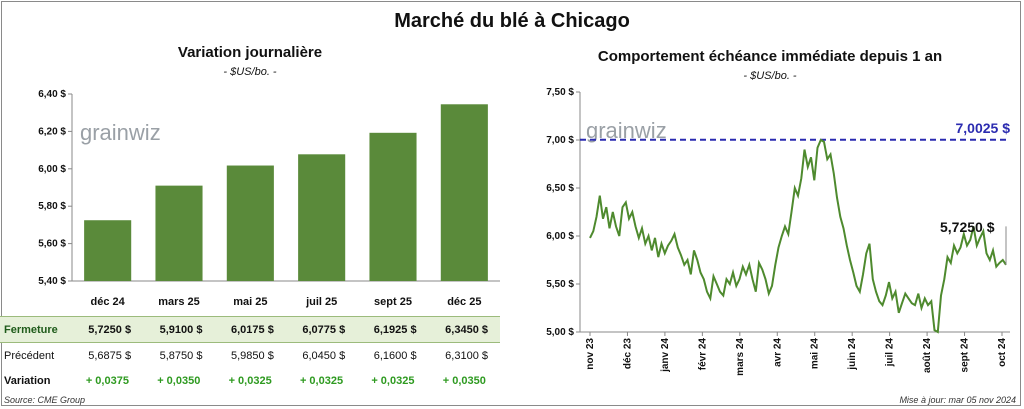 This screenshot has height=409, width=1024. I want to click on table-cell: 6,3100 $, so click(466, 355).